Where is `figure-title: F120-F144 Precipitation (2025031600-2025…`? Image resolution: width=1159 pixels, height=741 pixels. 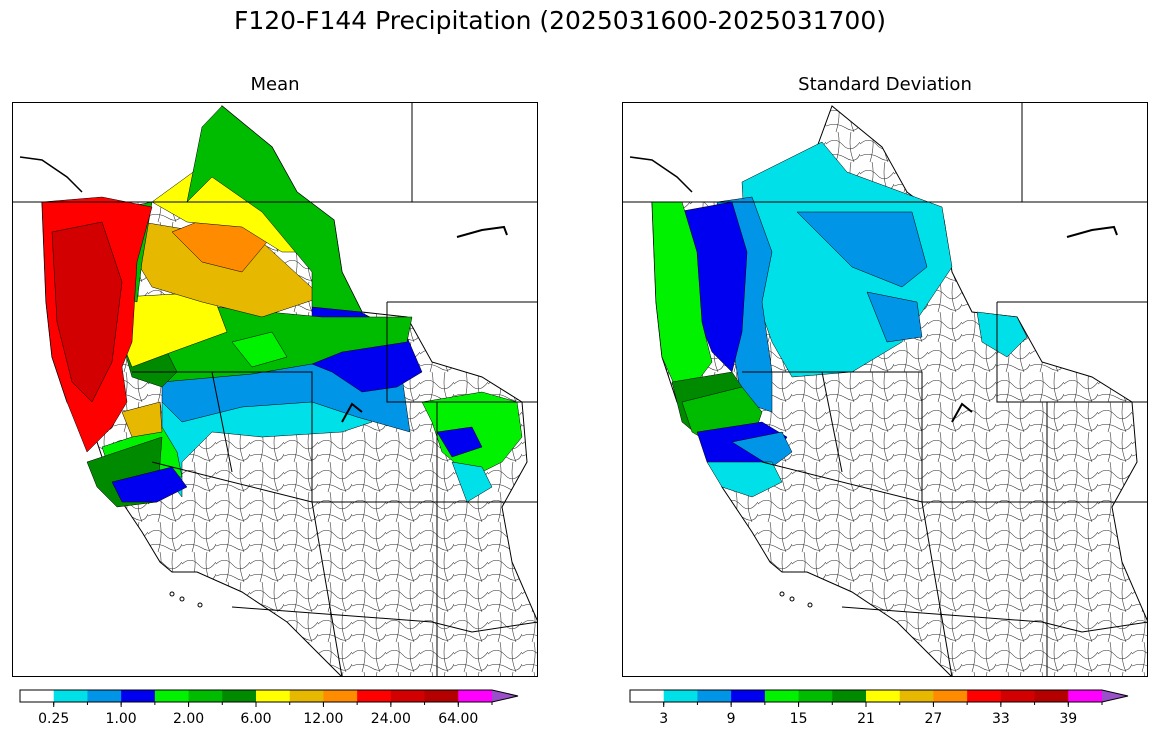 figure-title: F120-F144 Precipitation (2025031600-2025… is located at coordinates (559, 20).